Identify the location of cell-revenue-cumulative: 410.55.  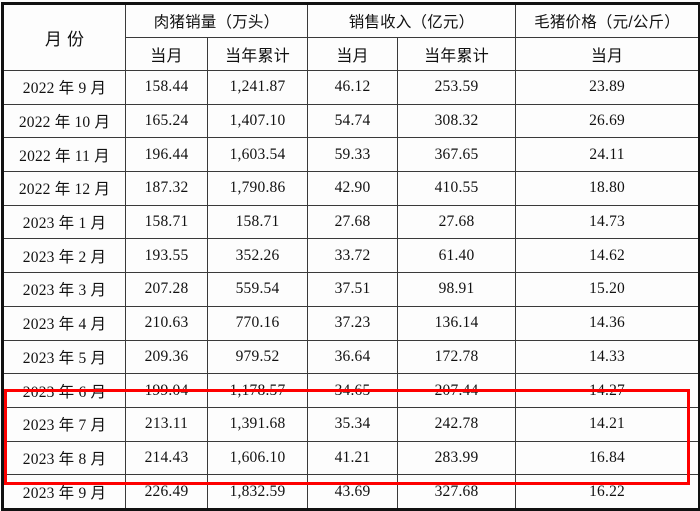
(457, 188).